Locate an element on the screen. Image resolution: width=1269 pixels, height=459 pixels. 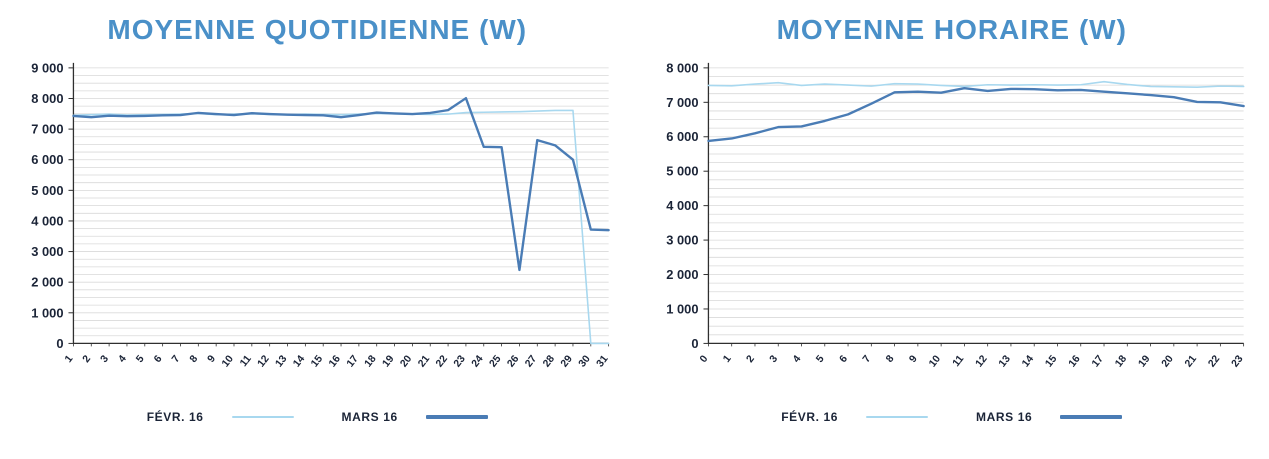
svg-text: 29 is located at coordinates (567, 361).